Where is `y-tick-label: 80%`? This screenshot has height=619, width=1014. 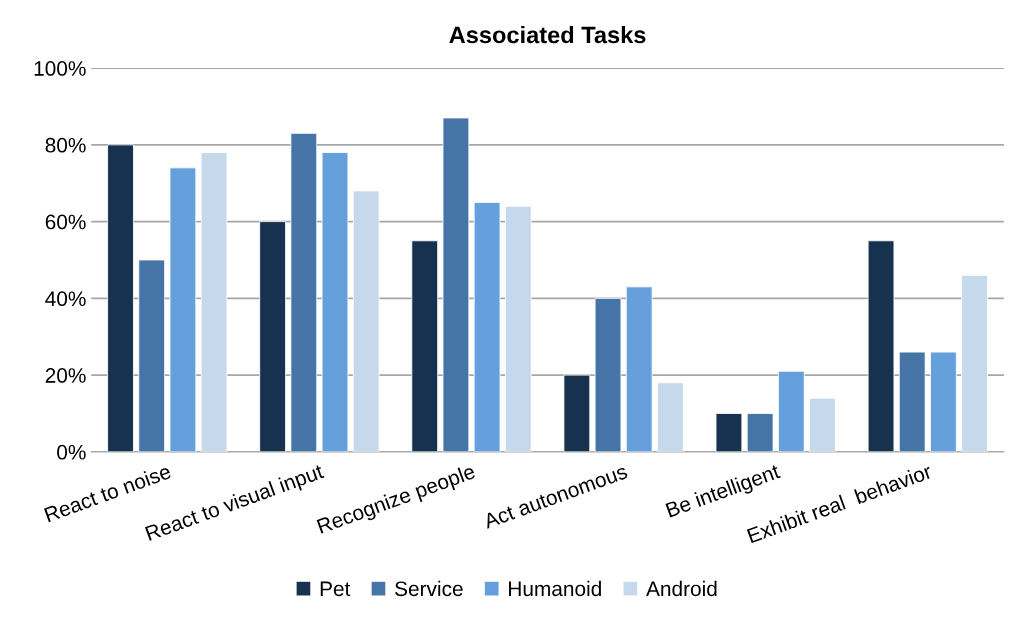
y-tick-label: 80% is located at coordinates (65, 145).